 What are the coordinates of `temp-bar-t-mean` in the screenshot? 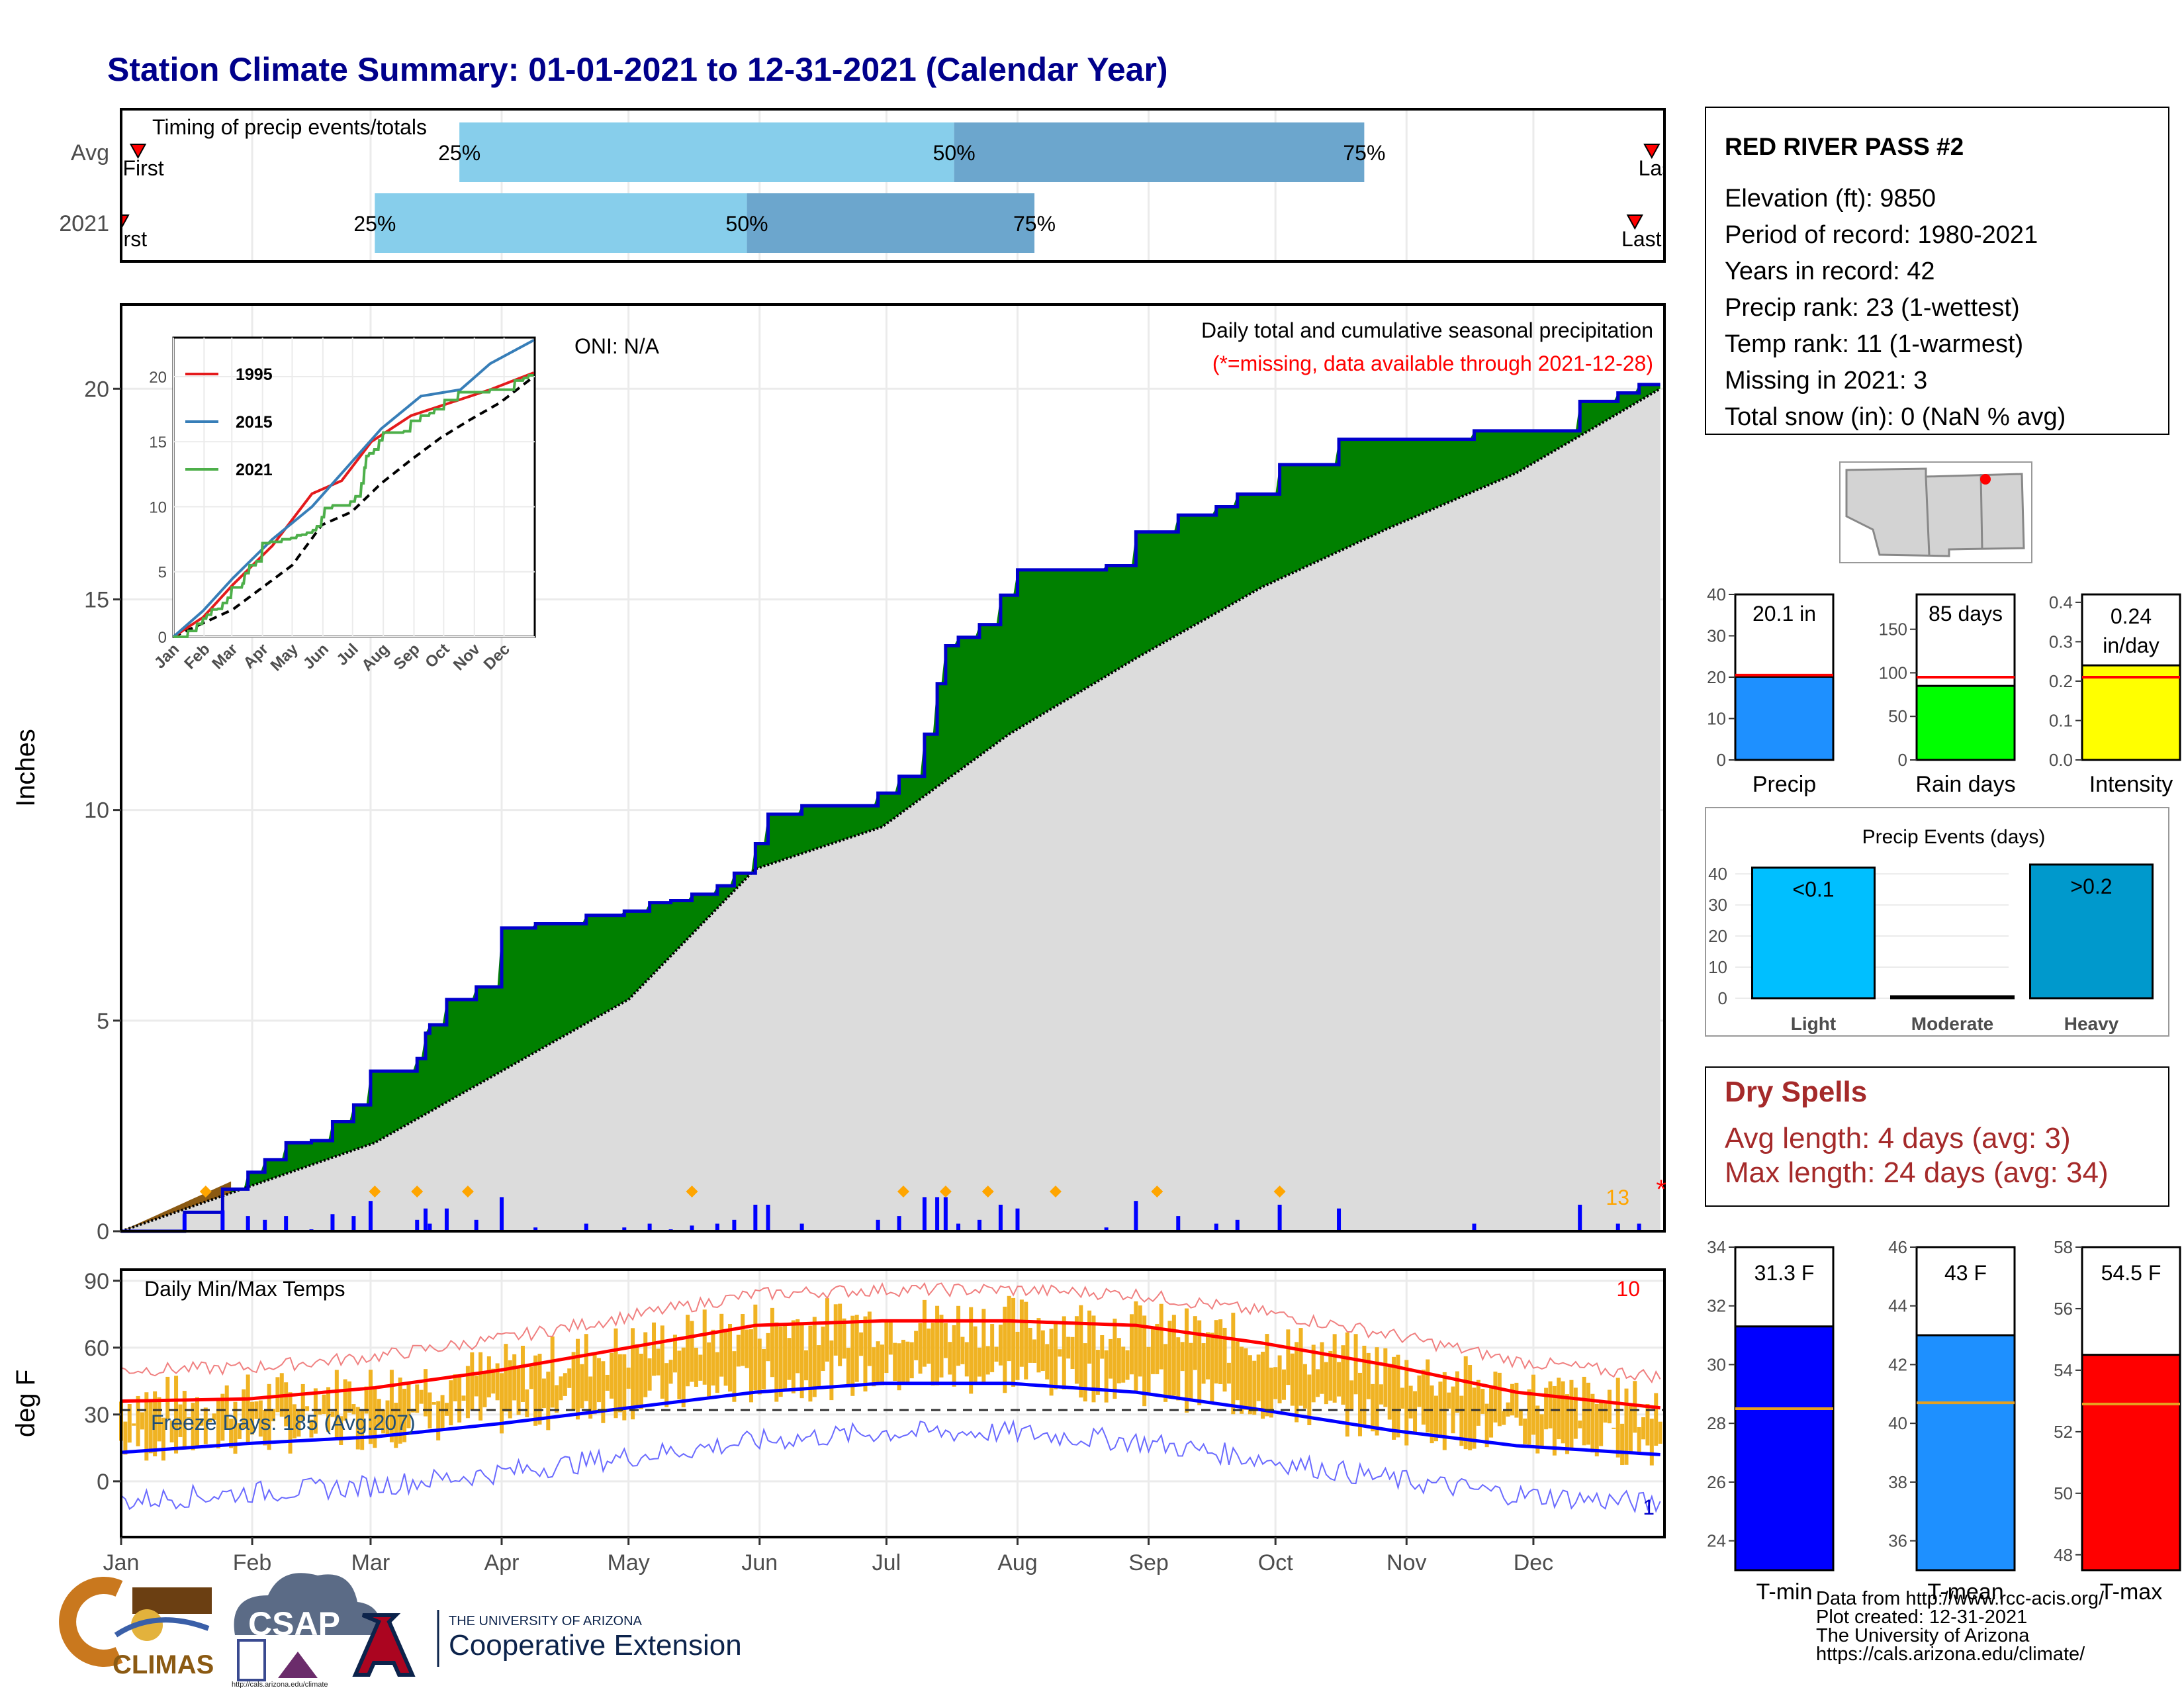 It's located at (1965, 1452).